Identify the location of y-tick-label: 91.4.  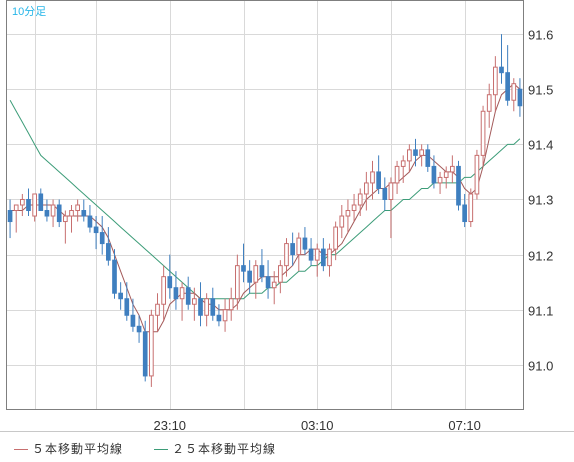
(540, 145).